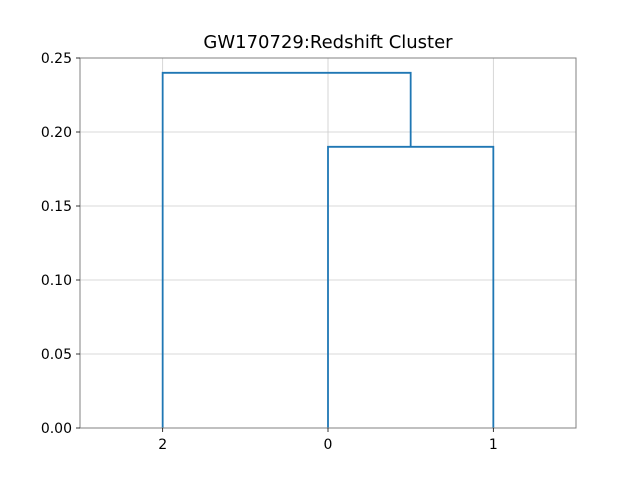 The width and height of the screenshot is (640, 480). Describe the element at coordinates (328, 445) in the screenshot. I see `x-tick-label: 0` at that location.